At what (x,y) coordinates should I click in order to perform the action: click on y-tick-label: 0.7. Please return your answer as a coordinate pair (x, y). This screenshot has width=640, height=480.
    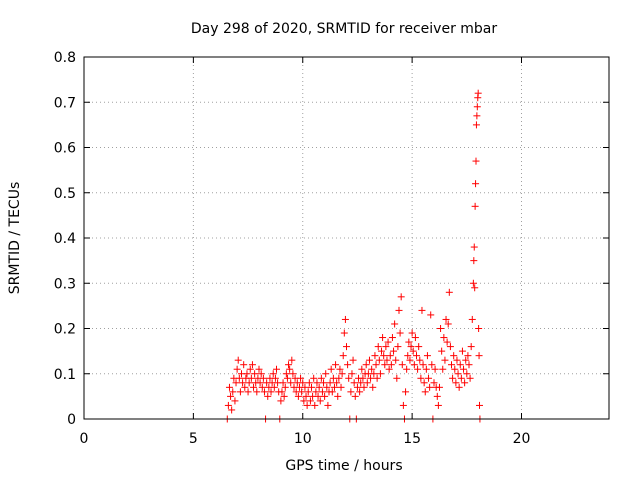
    Looking at the image, I should click on (65, 103).